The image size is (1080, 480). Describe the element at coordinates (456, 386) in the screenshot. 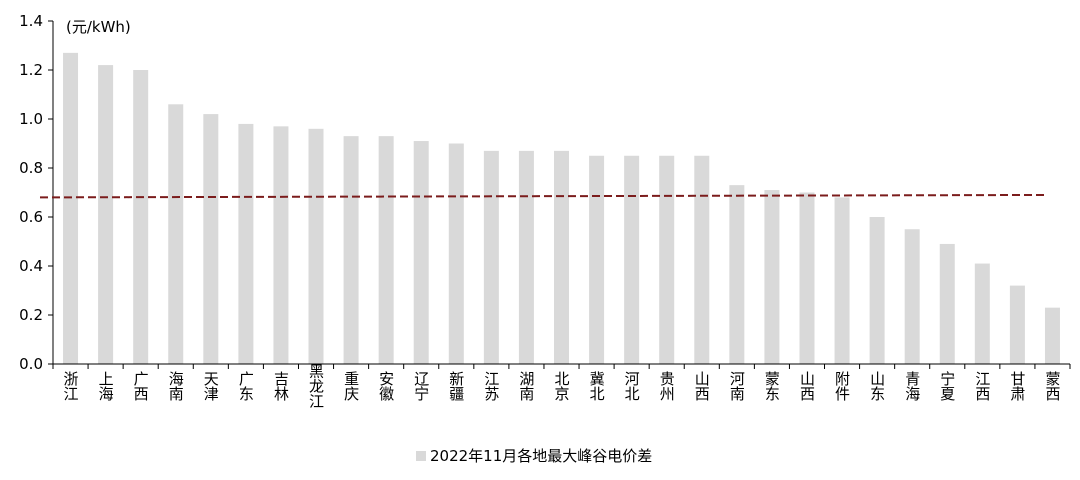

I see `x-category-label: 新疆` at that location.